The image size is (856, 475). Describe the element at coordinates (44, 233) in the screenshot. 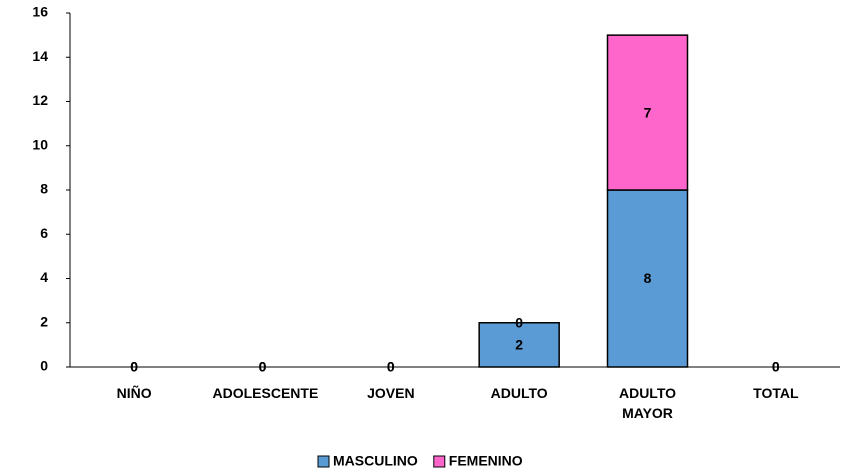

I see `y-tick-label: 6` at that location.